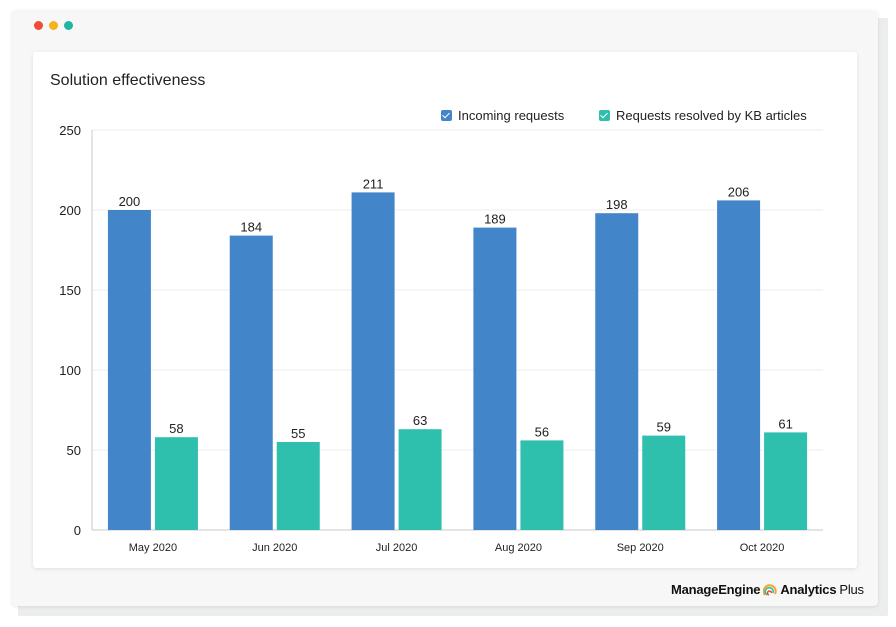  I want to click on data-label: 59, so click(664, 427).